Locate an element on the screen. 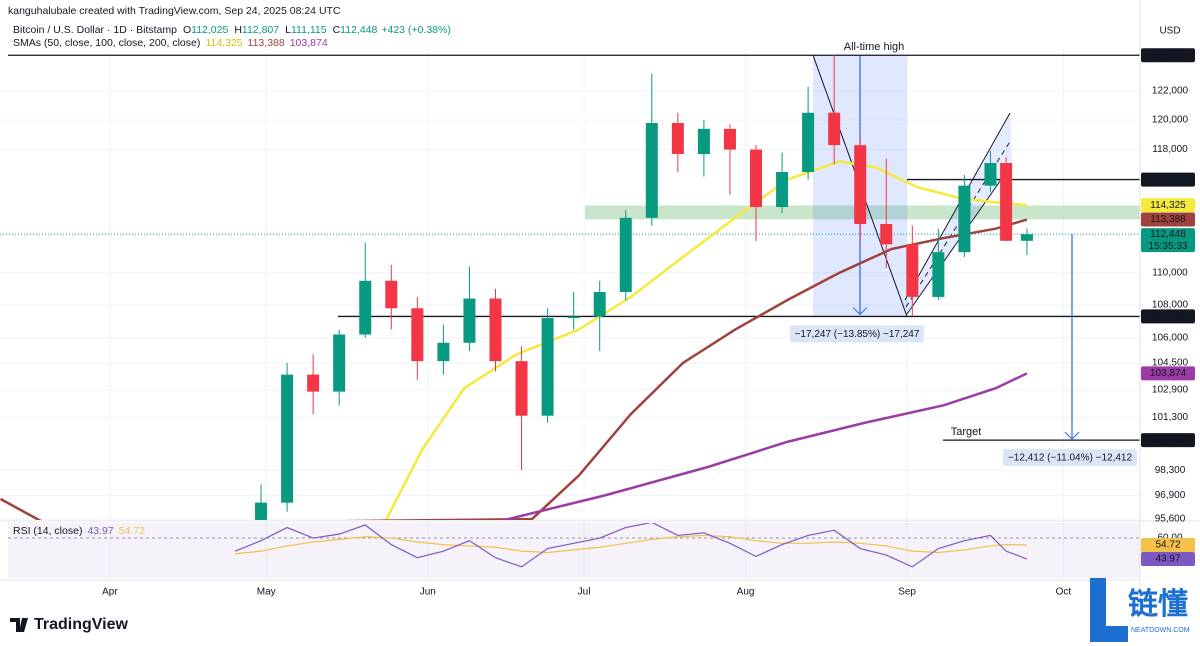  y-tick-label: 108,000 is located at coordinates (1170, 305).